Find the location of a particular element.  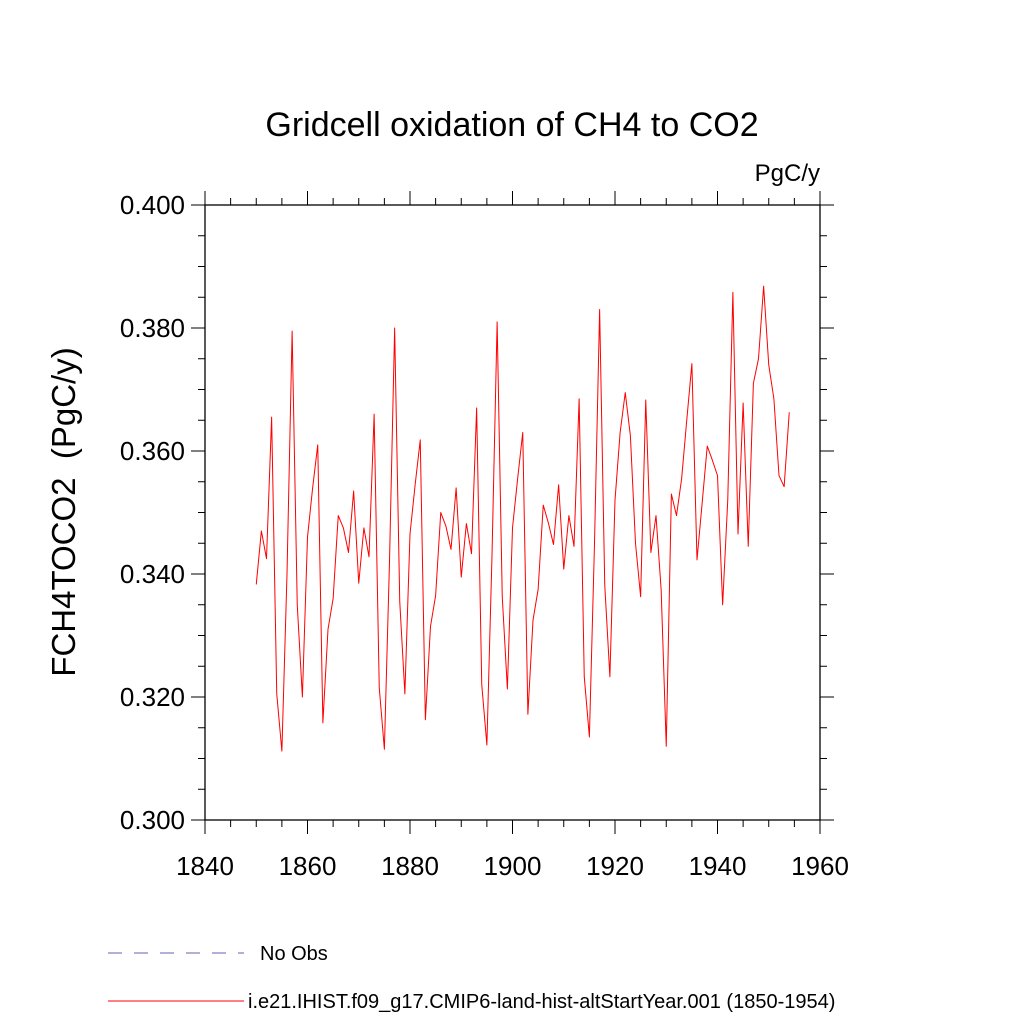

legend-label-no-obs: No Obs is located at coordinates (294, 954).